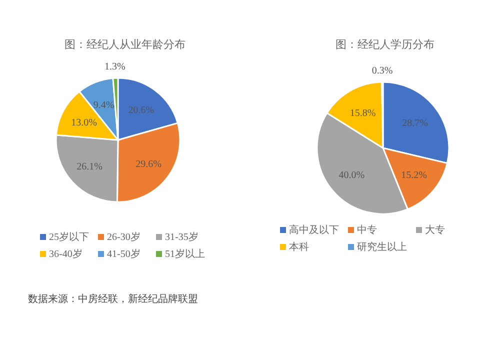 Image resolution: width=500 pixels, height=362 pixels. I want to click on data-label: 26.1%, so click(89, 166).